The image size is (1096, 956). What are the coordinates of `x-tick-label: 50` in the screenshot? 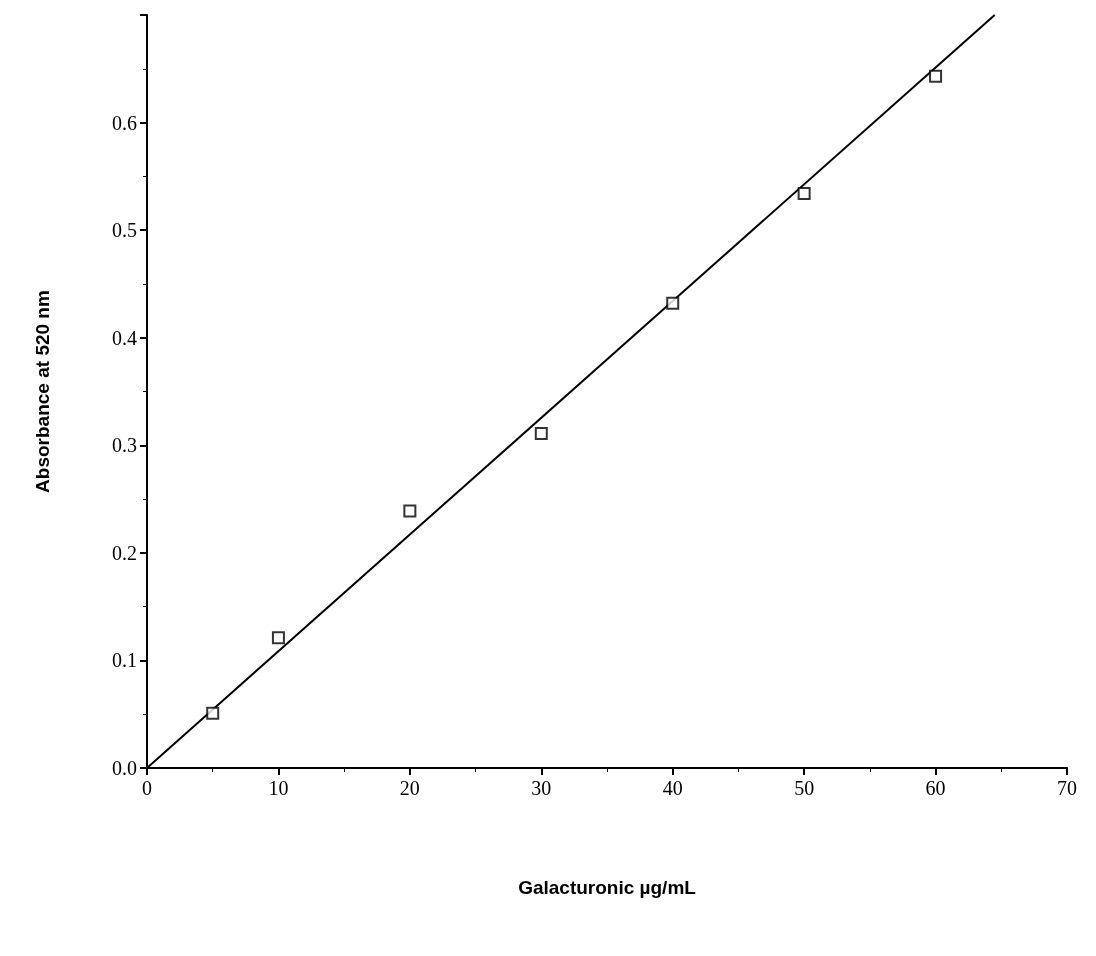 It's located at (804, 788).